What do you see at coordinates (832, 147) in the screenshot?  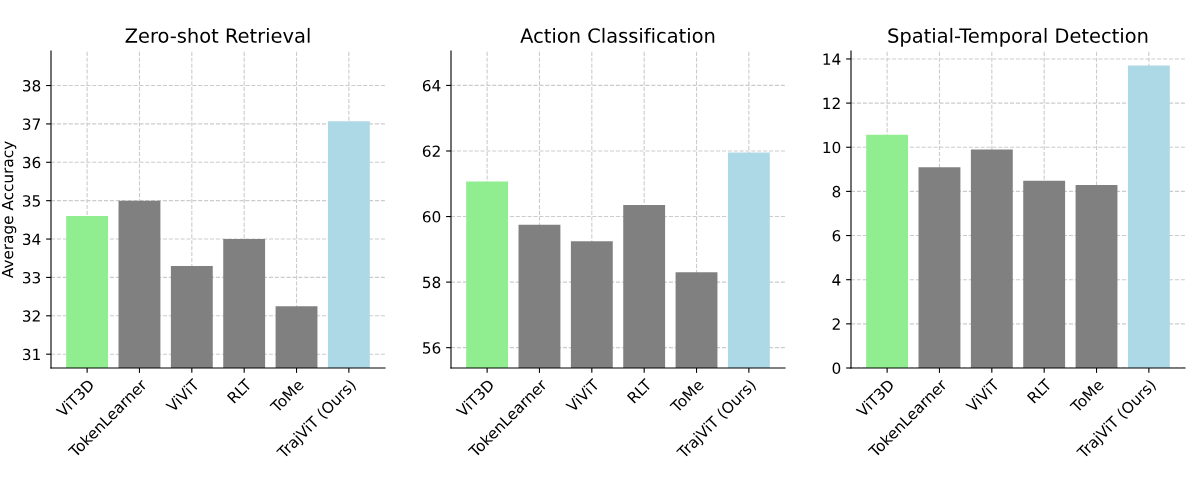 I see `y-tick-label: 10` at bounding box center [832, 147].